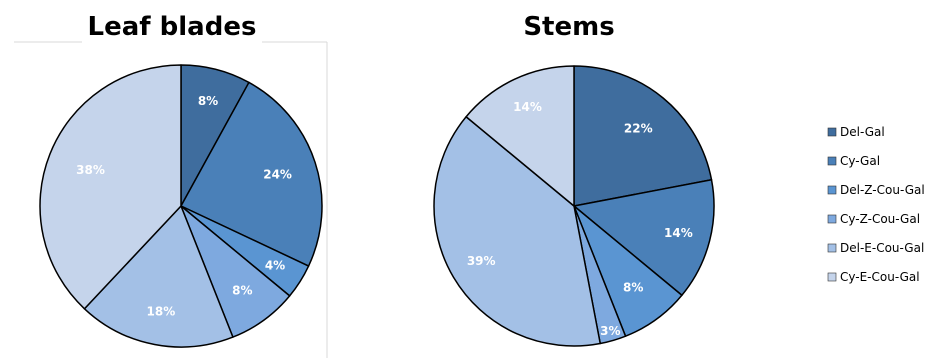 This screenshot has height=360, width=932. What do you see at coordinates (882, 190) in the screenshot?
I see `legend-label: Del-Z-Cou-Gal` at bounding box center [882, 190].